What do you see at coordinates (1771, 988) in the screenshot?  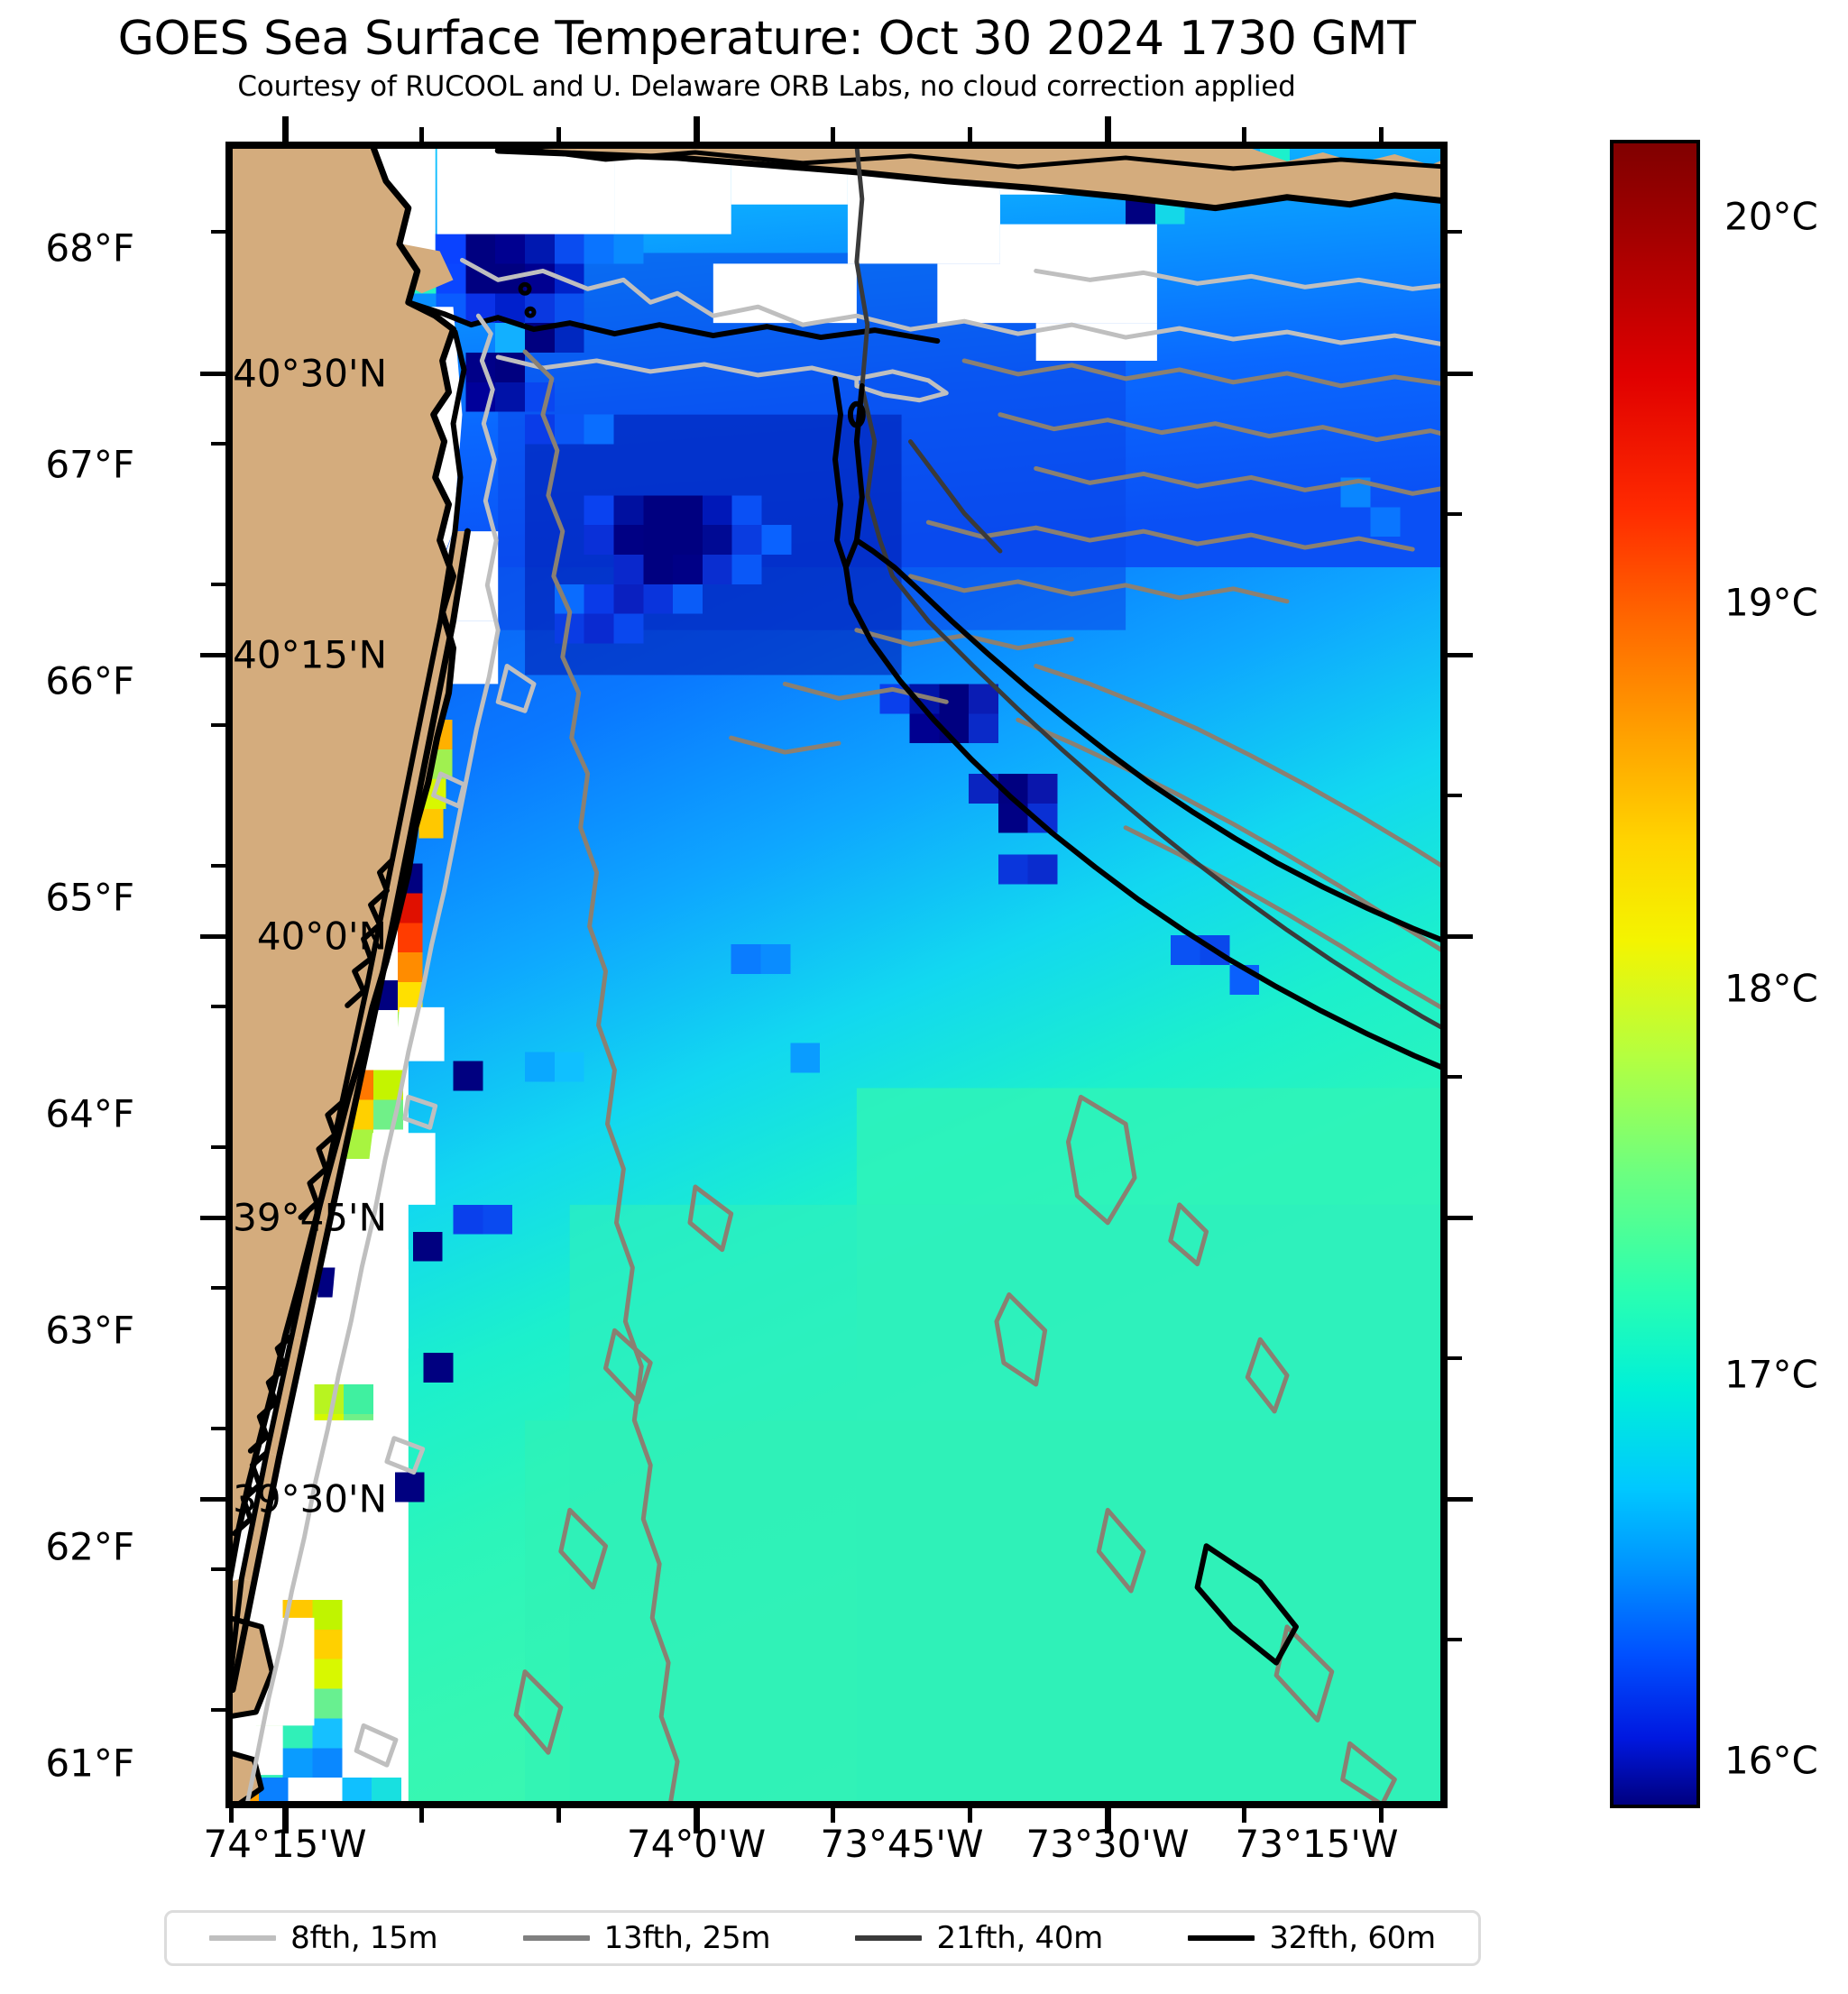 I see `cbar-label-c: 18°C` at bounding box center [1771, 988].